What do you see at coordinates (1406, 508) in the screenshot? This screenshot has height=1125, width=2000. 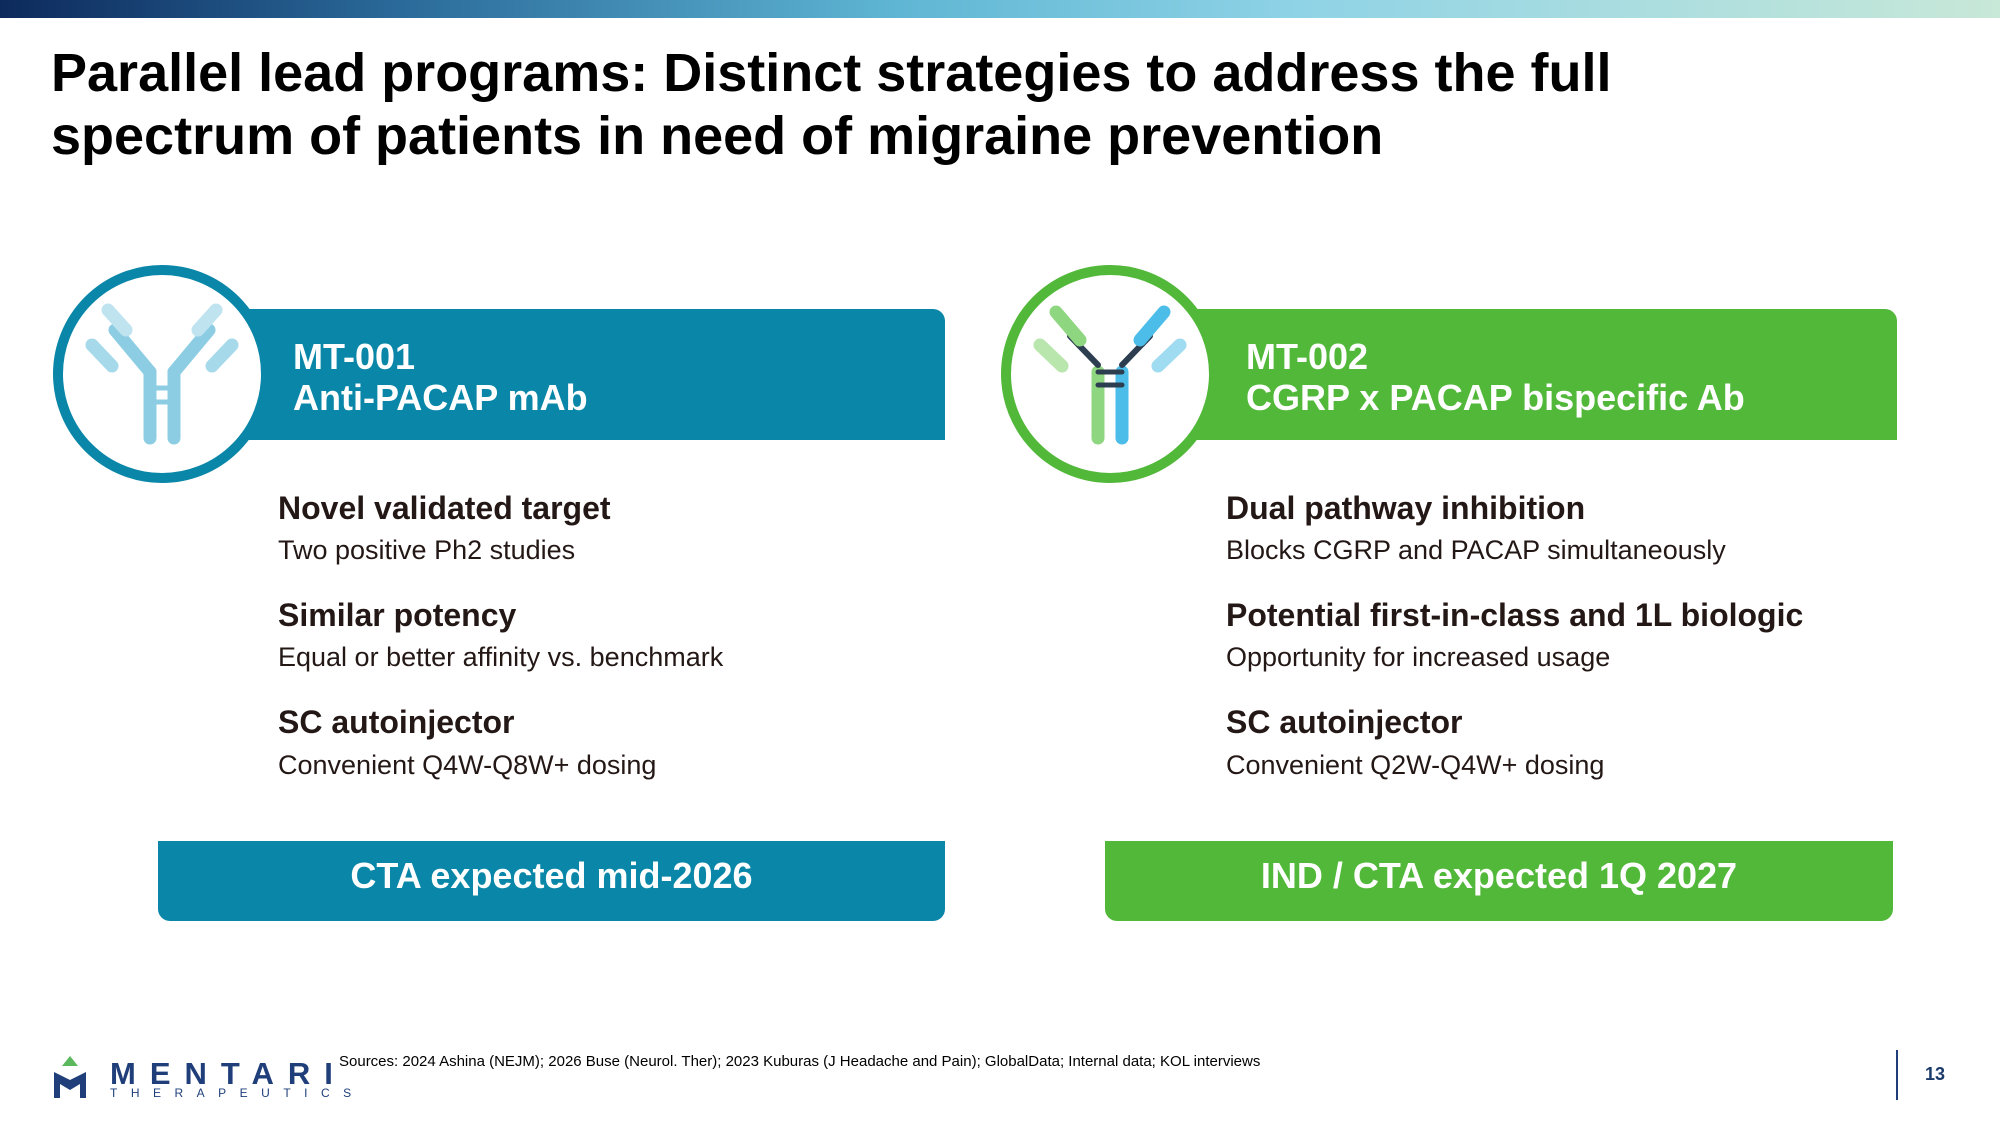 I see `bullet-heading: Dual pathway inhibition` at bounding box center [1406, 508].